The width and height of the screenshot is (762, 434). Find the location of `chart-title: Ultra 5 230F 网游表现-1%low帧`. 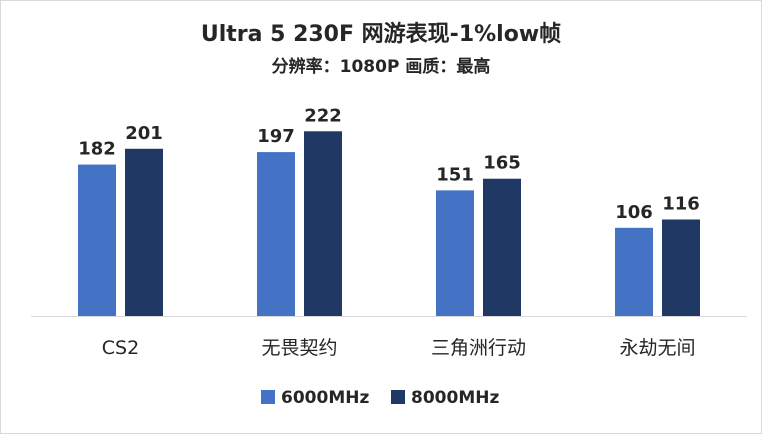

chart-title: Ultra 5 230F 网游表现-1%low帧 is located at coordinates (381, 34).